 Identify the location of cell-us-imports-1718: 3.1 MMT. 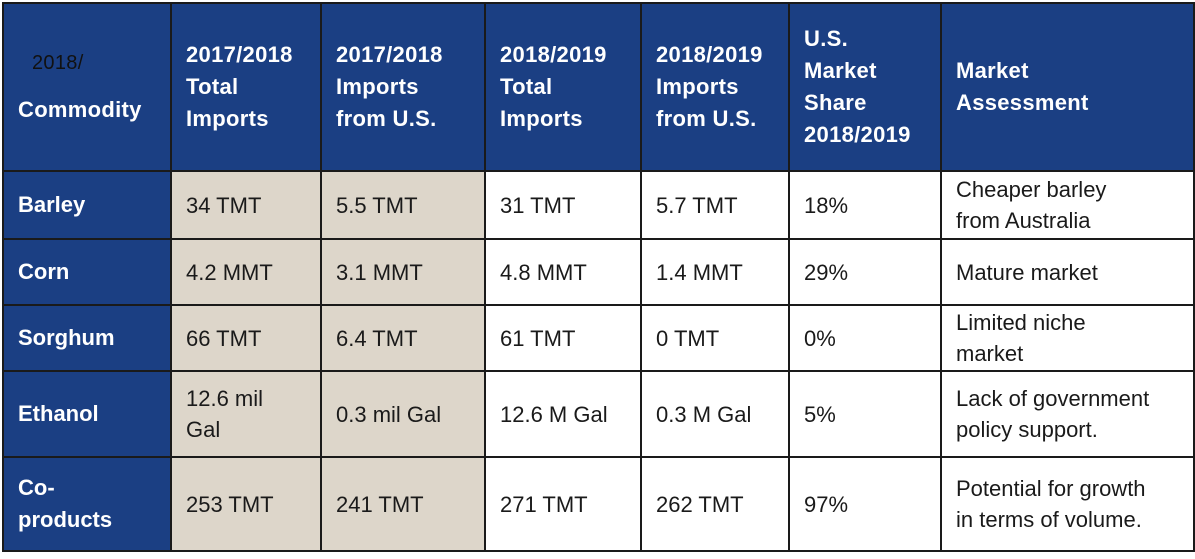
(403, 272).